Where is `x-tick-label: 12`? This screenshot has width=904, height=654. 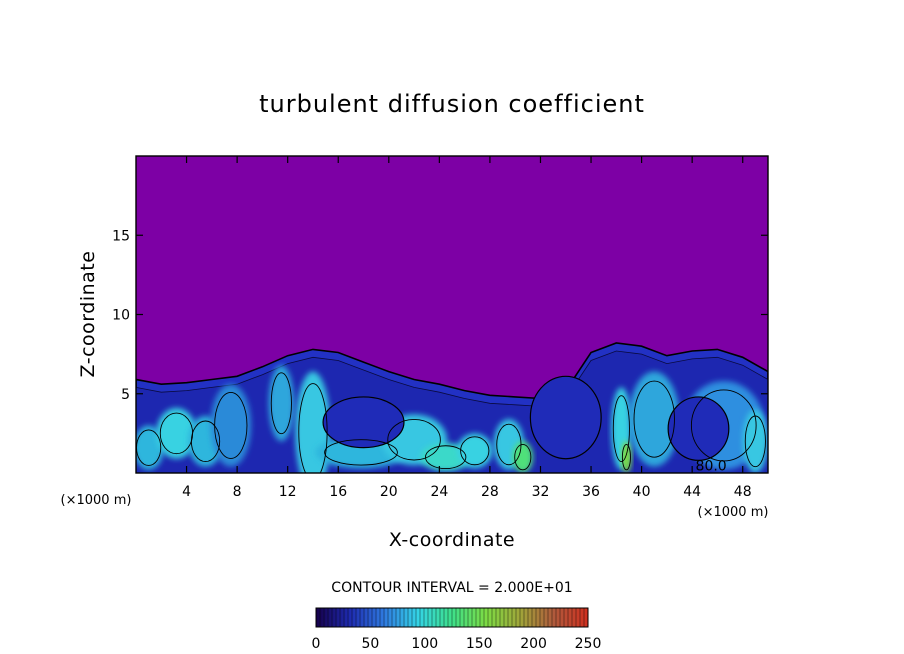 x-tick-label: 12 is located at coordinates (288, 492).